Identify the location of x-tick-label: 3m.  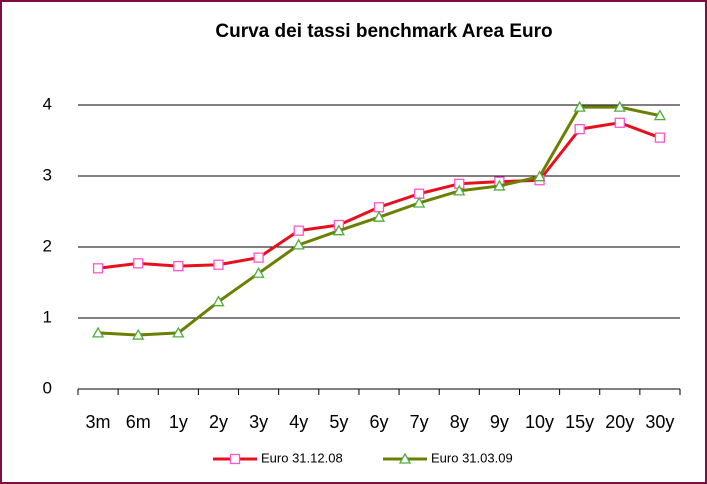
(98, 422).